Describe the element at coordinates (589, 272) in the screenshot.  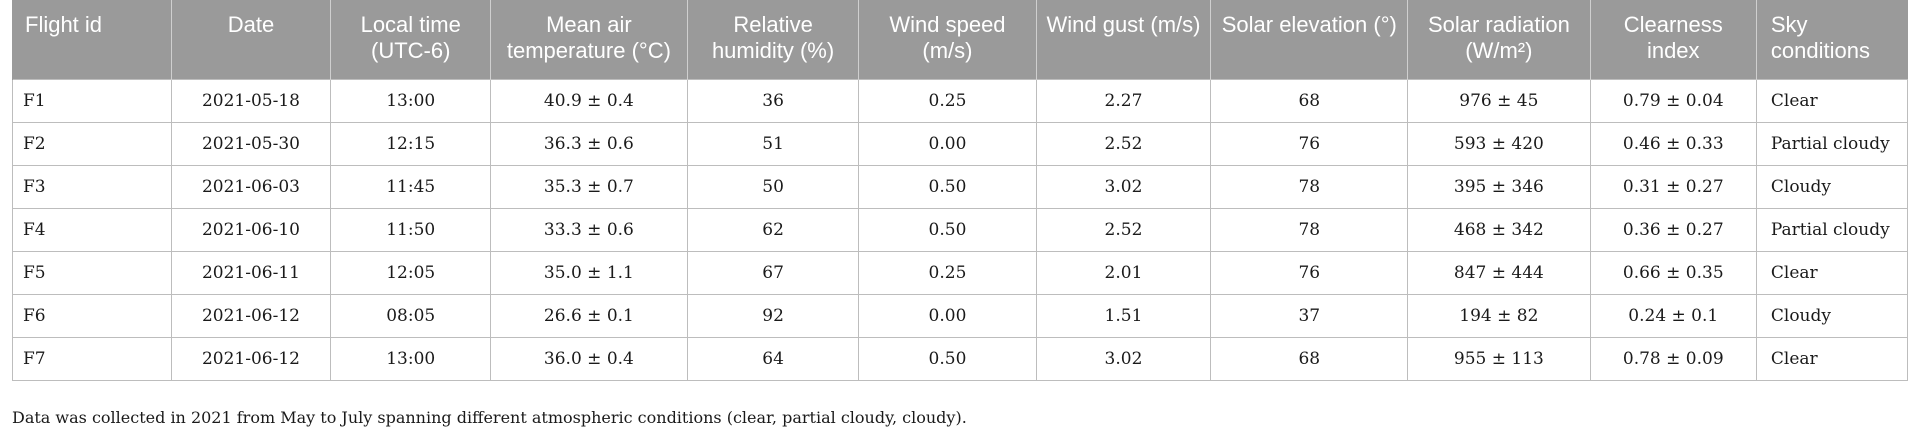
I see `cell-mean-air-temperature: 35.0 ± 1.1` at that location.